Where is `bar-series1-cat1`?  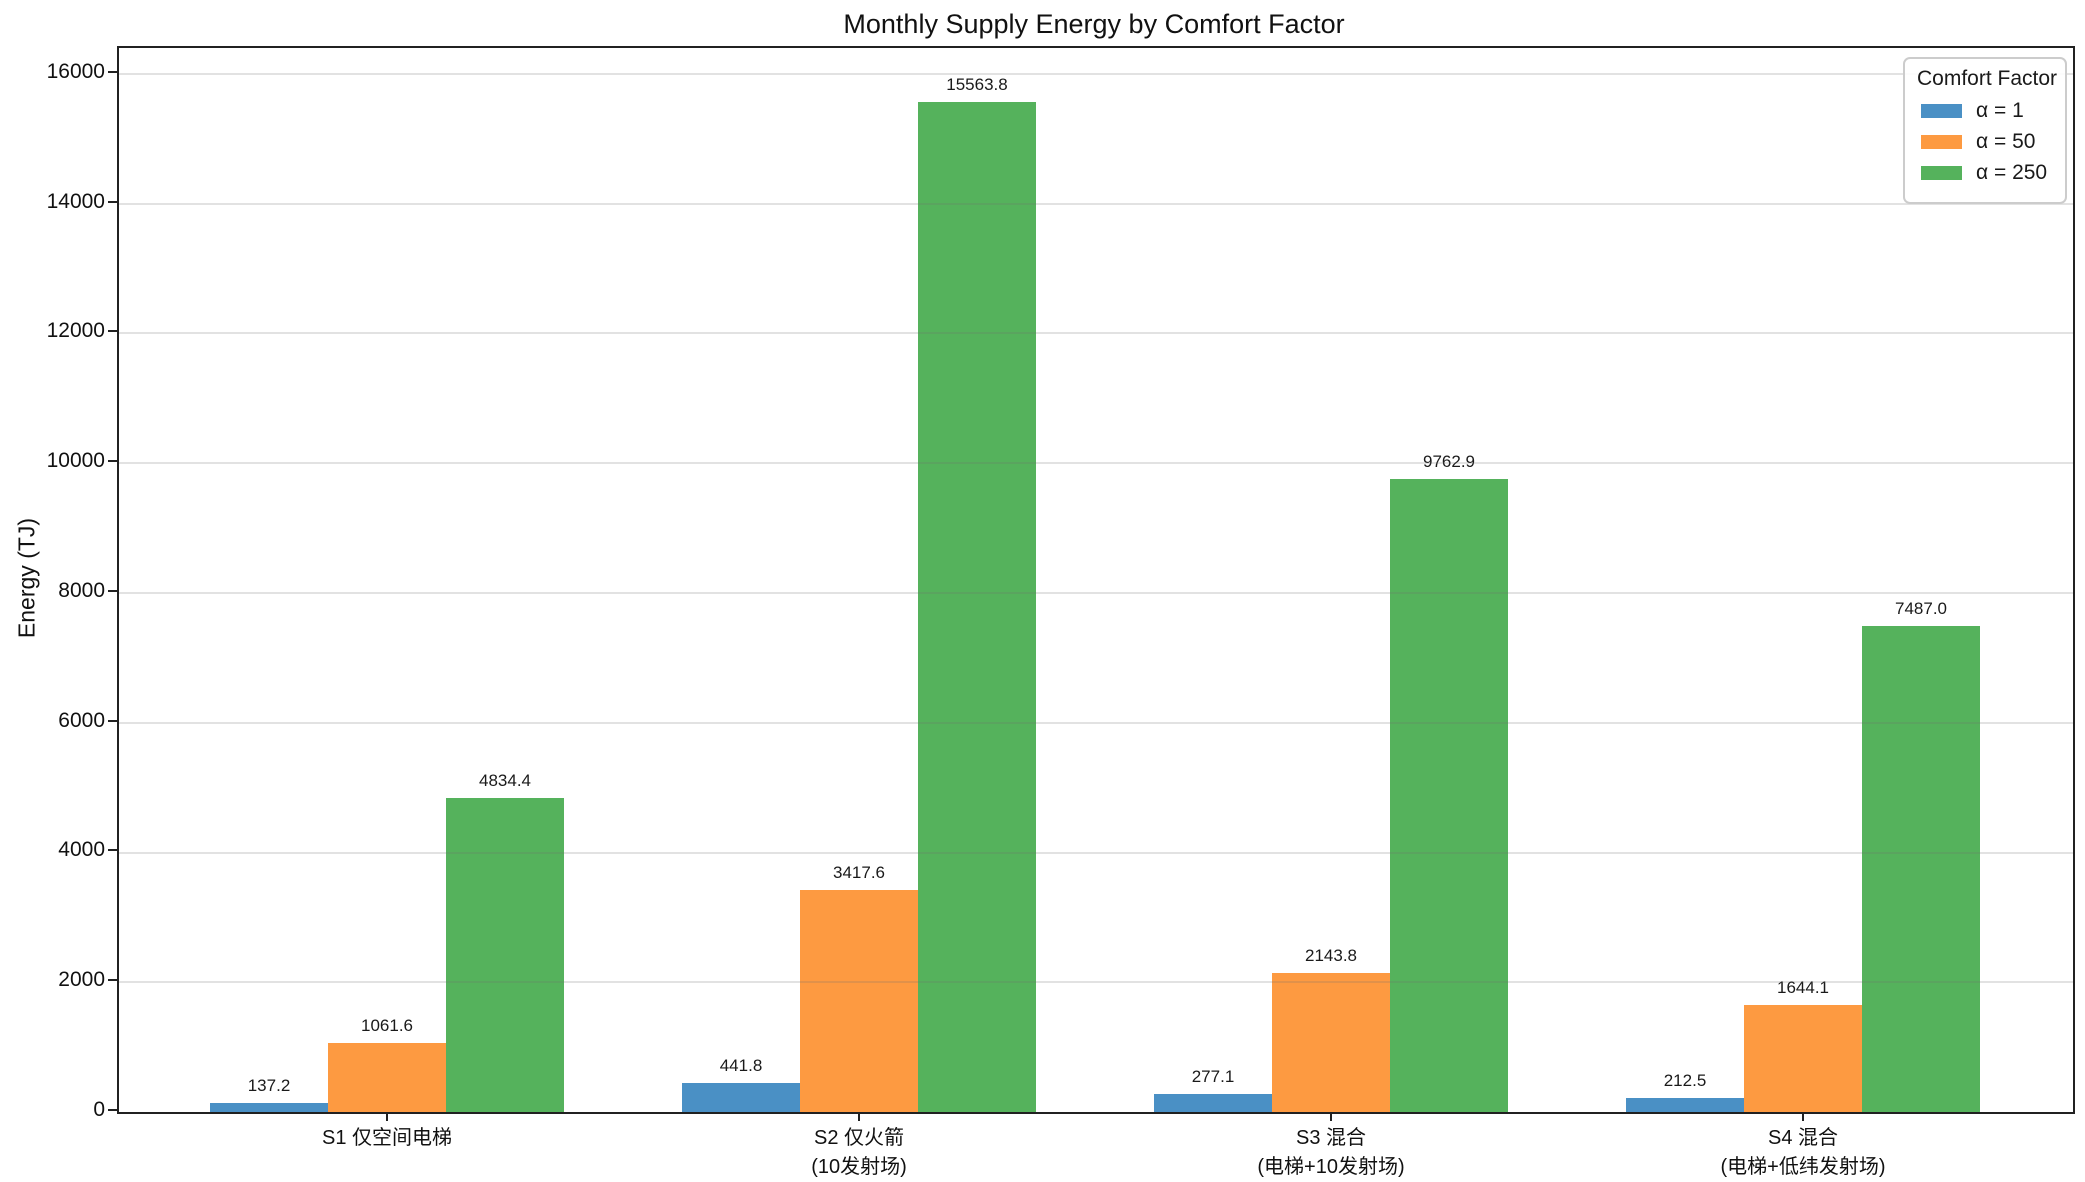 bar-series1-cat1 is located at coordinates (269, 1107).